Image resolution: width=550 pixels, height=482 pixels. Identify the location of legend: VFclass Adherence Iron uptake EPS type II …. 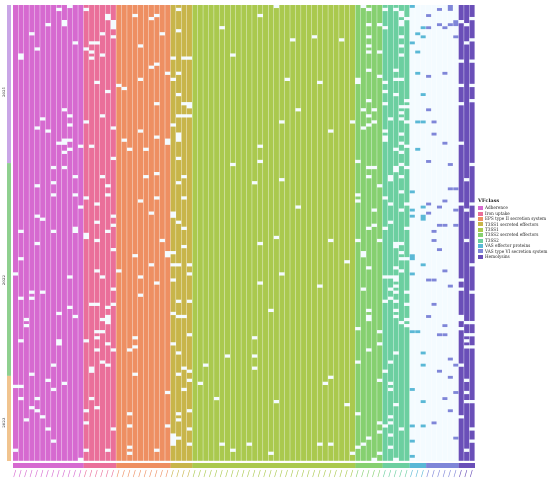
(514, 229).